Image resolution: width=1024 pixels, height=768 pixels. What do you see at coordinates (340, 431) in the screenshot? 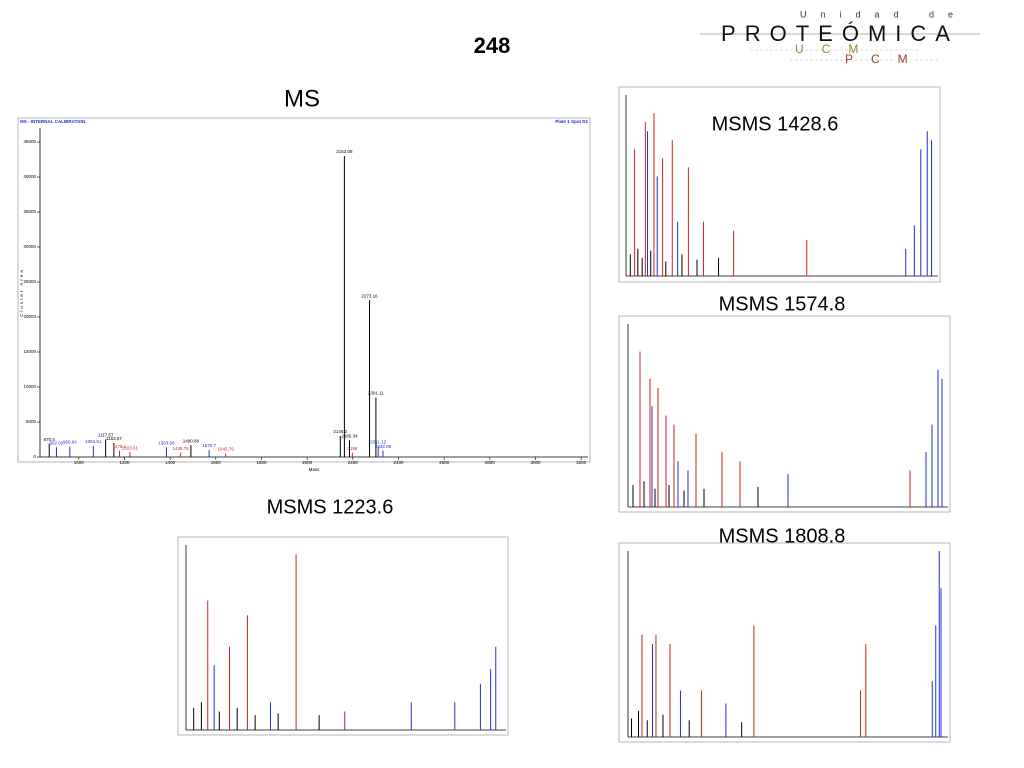
I see `peak-label: 2145.2` at bounding box center [340, 431].